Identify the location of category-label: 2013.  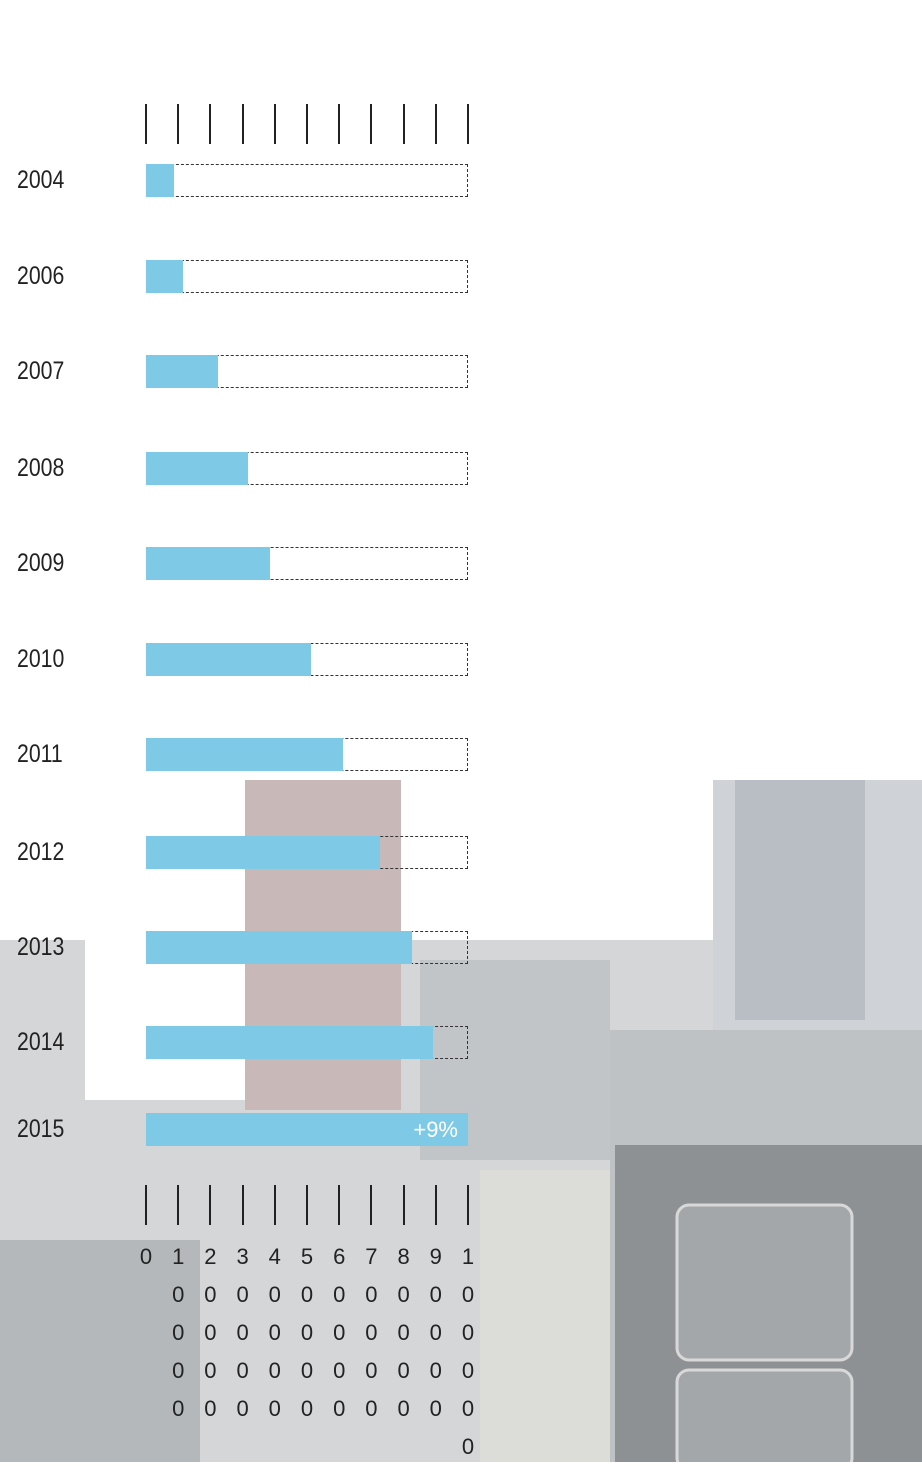
(41, 947).